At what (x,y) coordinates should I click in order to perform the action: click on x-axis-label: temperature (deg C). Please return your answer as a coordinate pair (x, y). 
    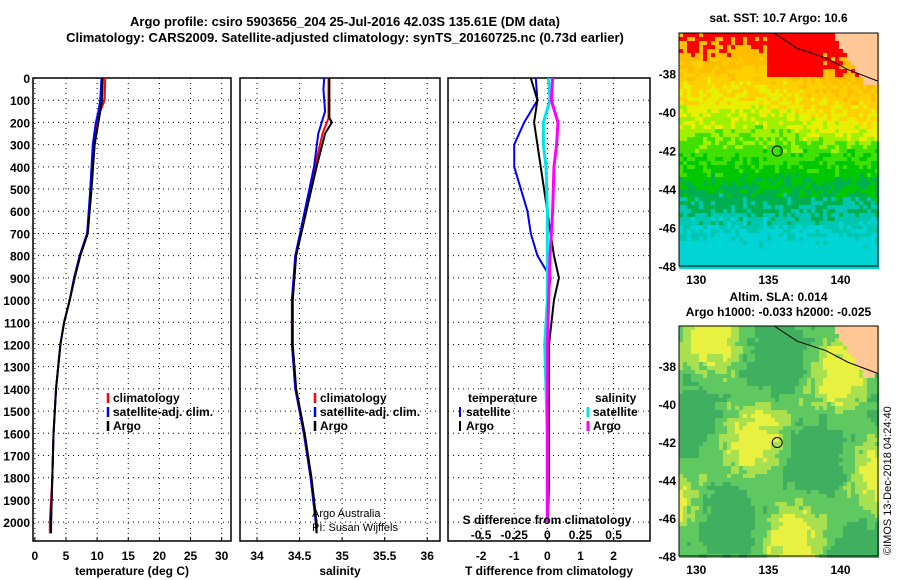
    Looking at the image, I should click on (132, 571).